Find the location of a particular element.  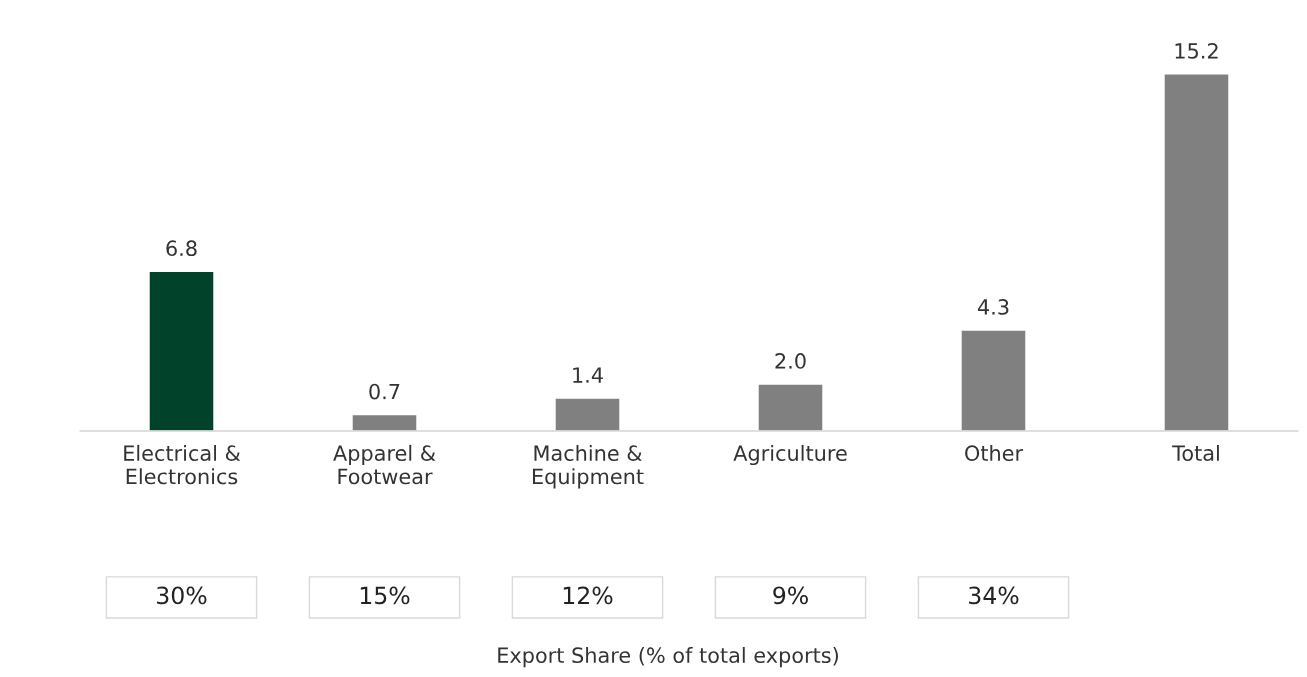

data-label: 2.0 is located at coordinates (790, 361).